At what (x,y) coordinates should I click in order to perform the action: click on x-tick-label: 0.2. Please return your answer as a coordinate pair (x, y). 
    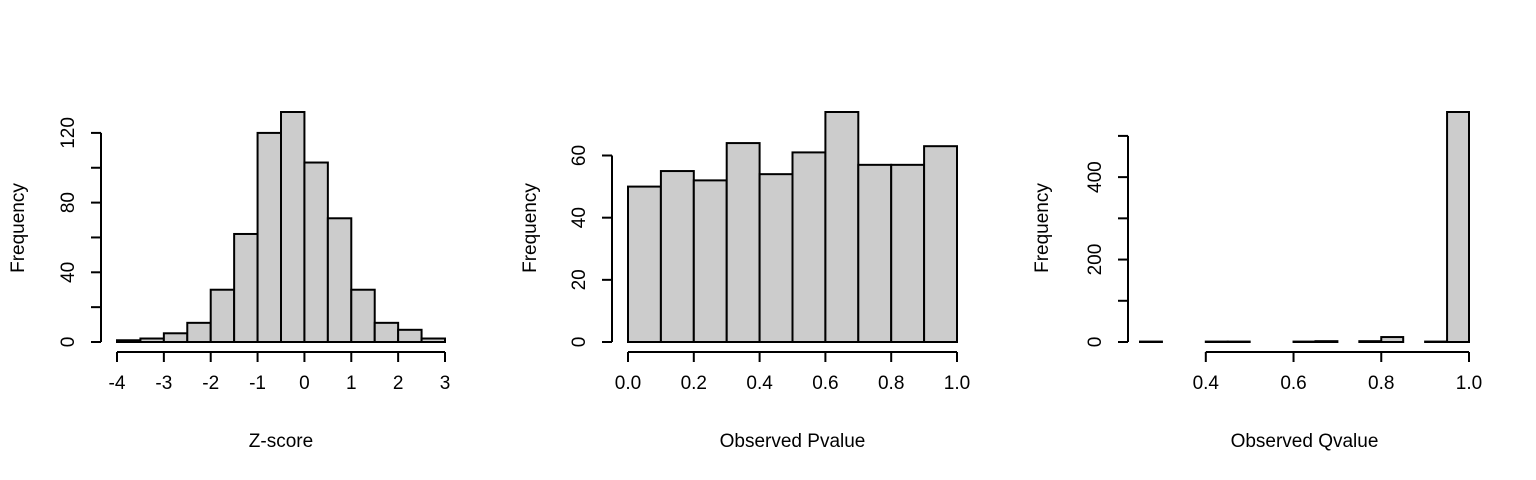
    Looking at the image, I should click on (694, 383).